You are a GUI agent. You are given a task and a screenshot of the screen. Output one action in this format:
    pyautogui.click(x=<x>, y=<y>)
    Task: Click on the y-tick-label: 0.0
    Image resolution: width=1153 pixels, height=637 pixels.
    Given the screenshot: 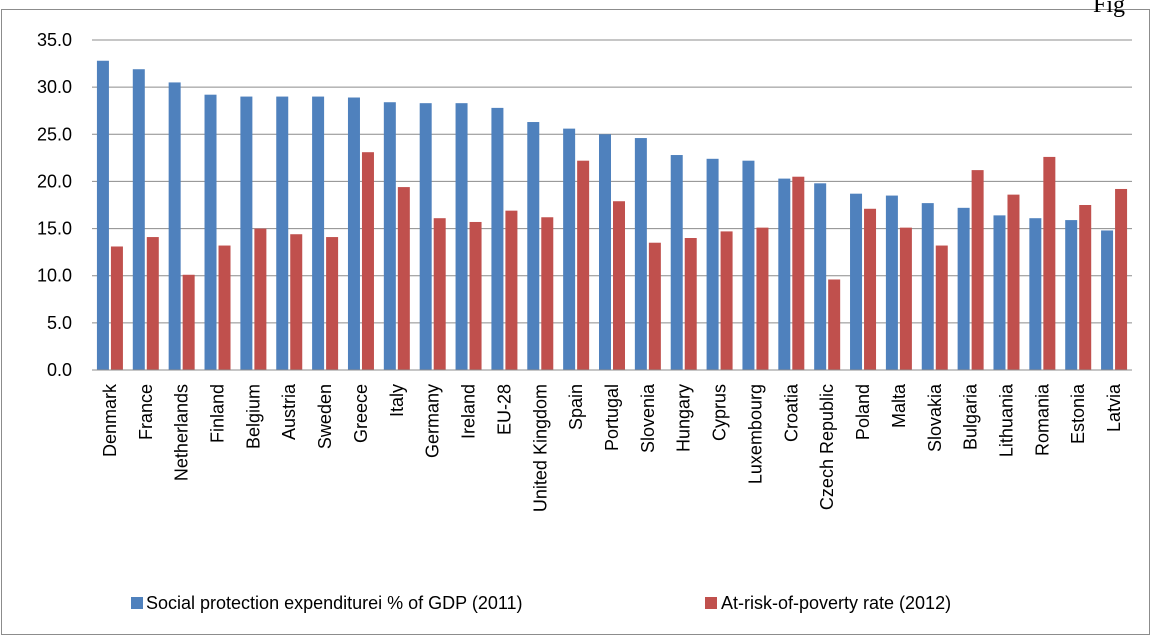 What is the action you would take?
    pyautogui.click(x=59, y=370)
    